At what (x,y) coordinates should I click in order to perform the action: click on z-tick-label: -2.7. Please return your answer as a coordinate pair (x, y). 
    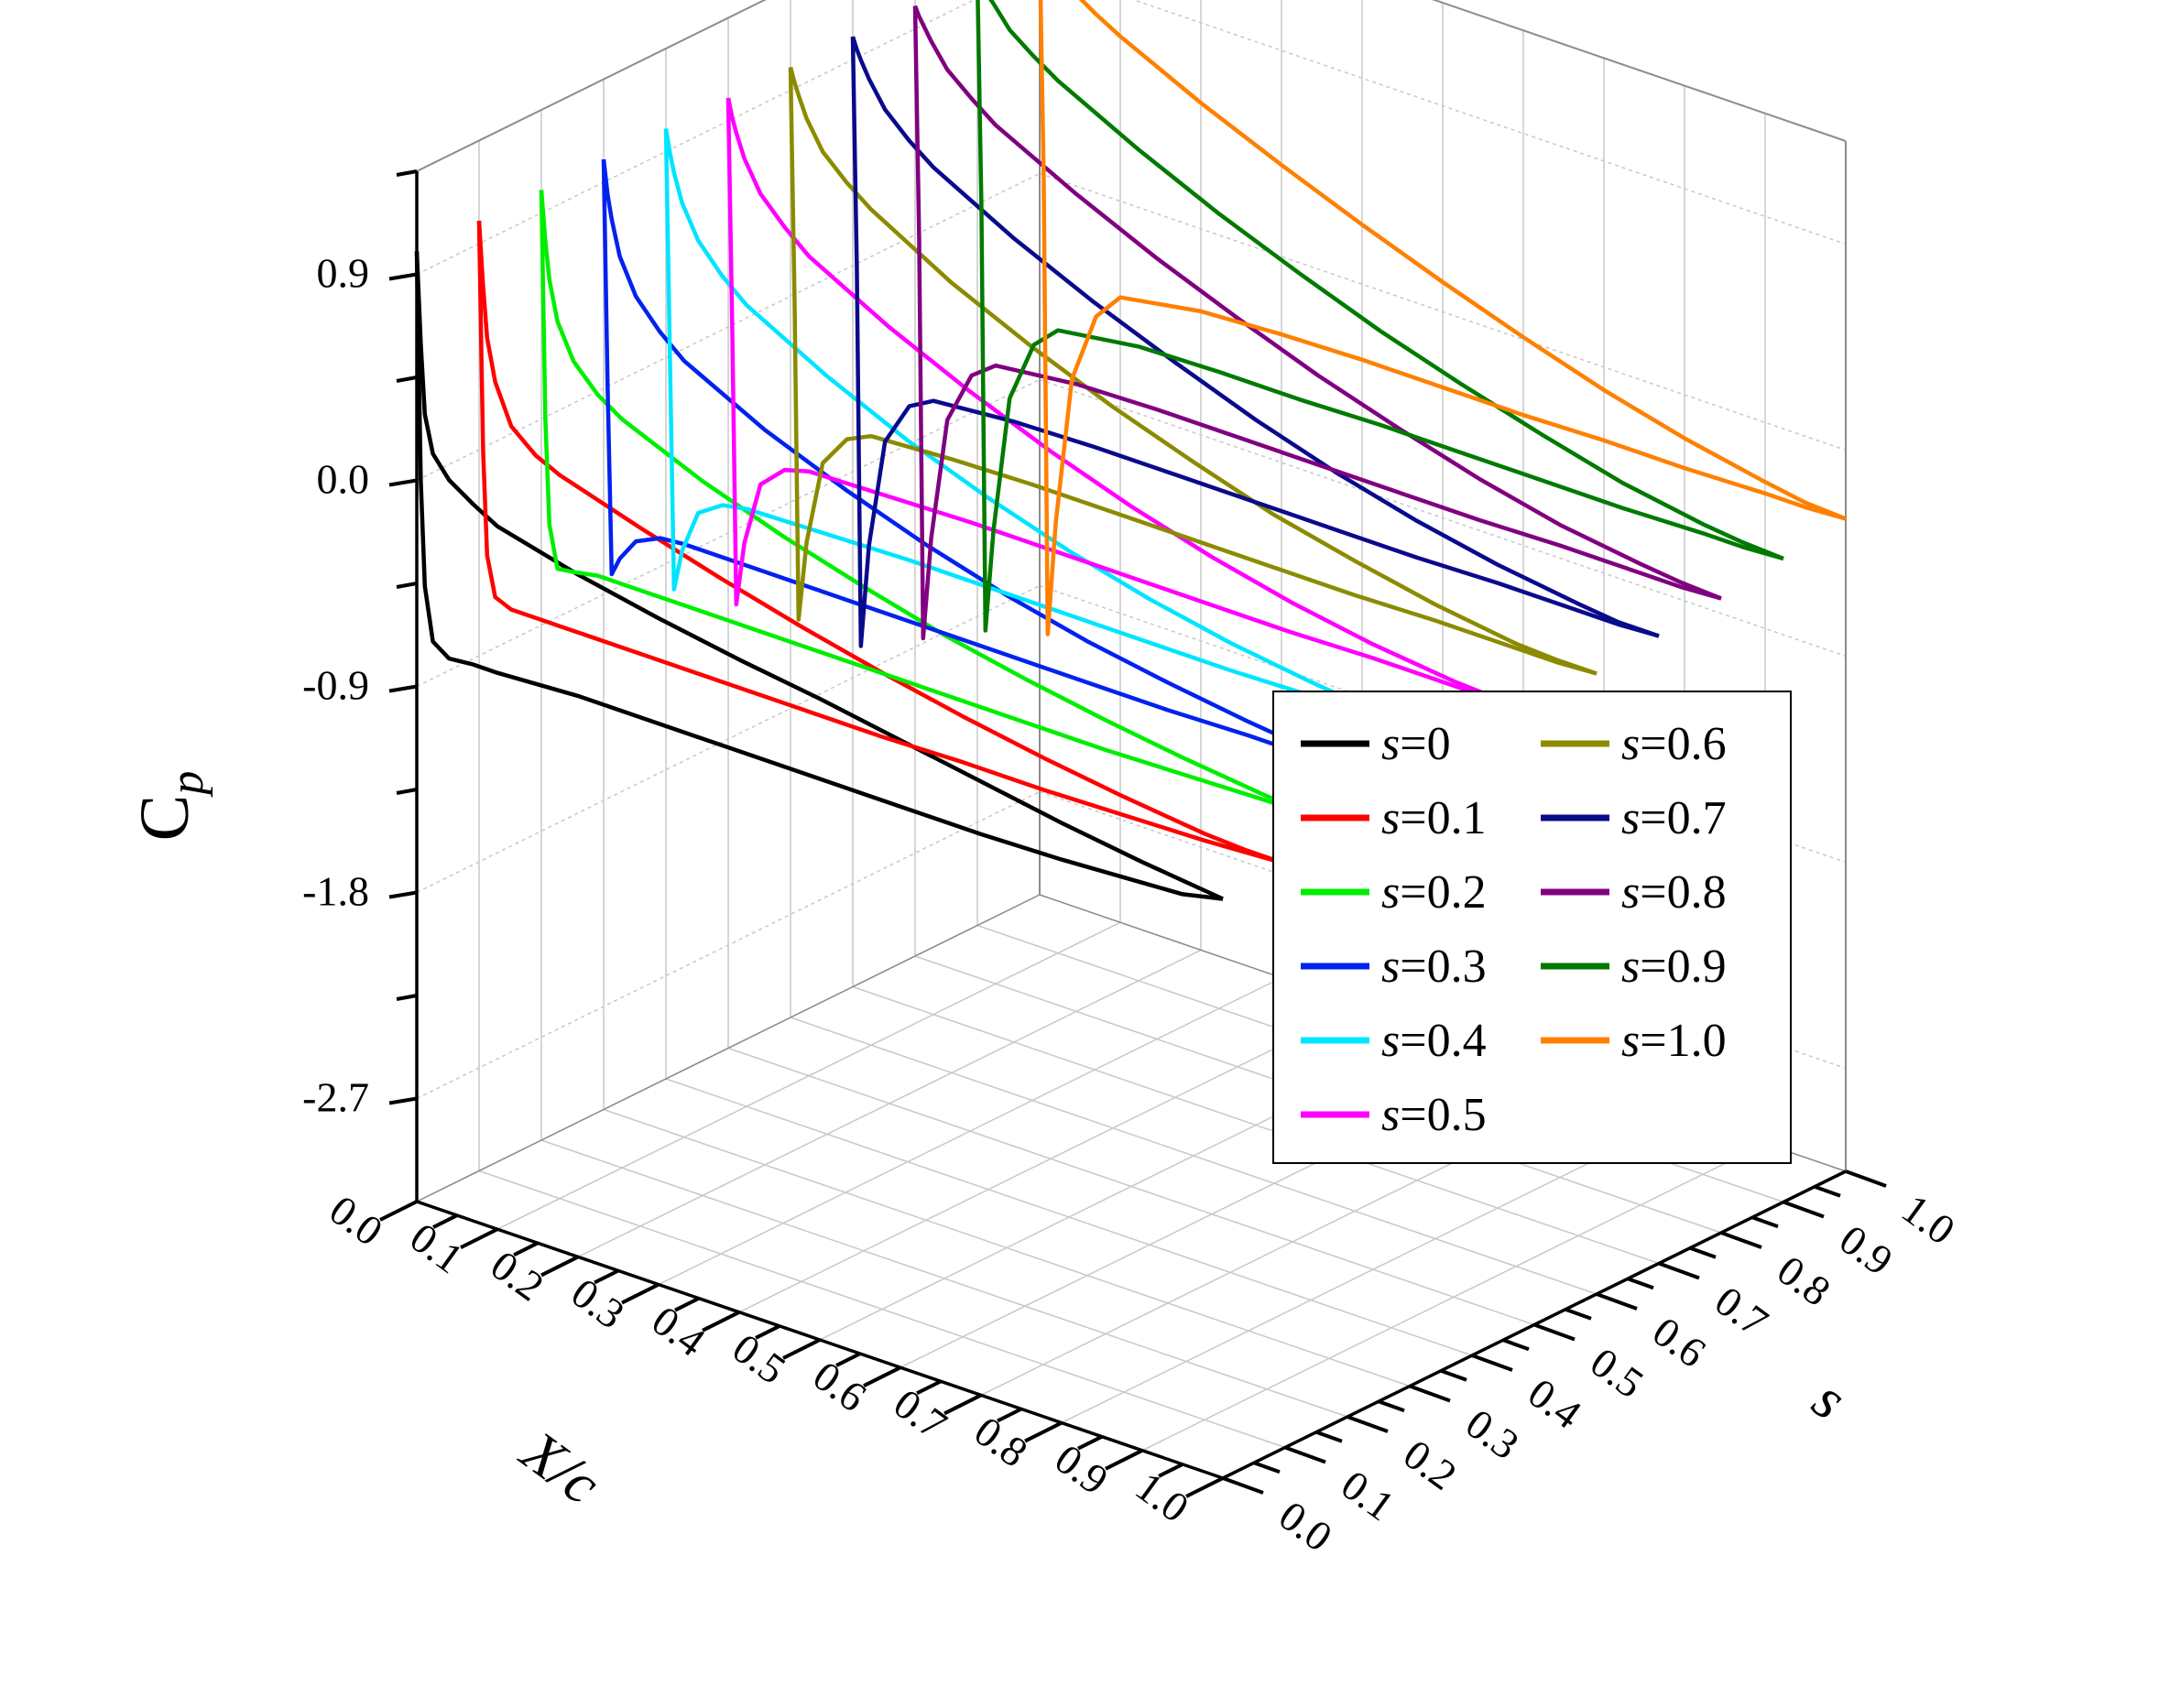
    Looking at the image, I should click on (335, 1097).